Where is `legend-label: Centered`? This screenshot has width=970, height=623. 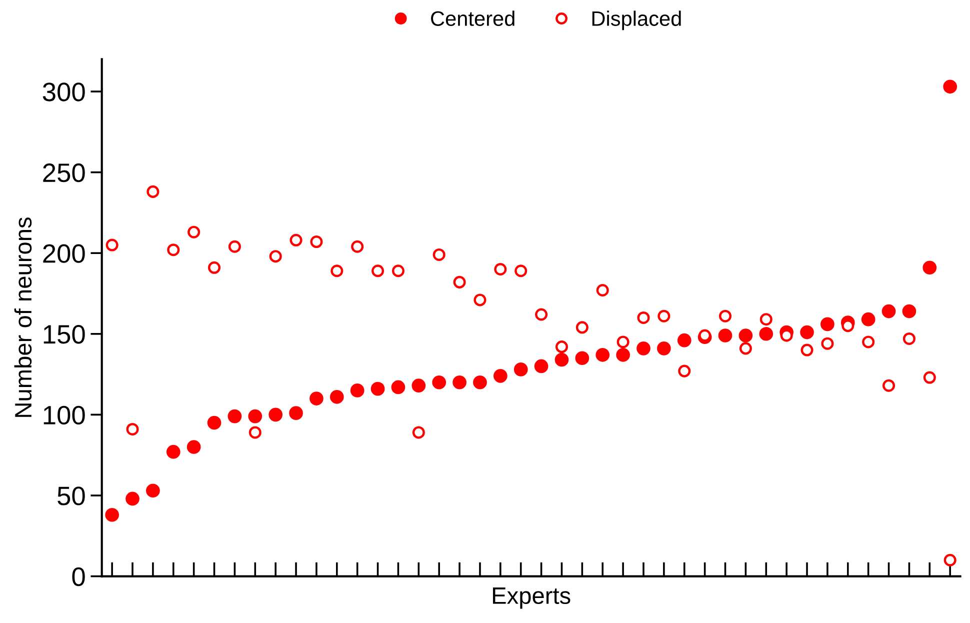
legend-label: Centered is located at coordinates (472, 18).